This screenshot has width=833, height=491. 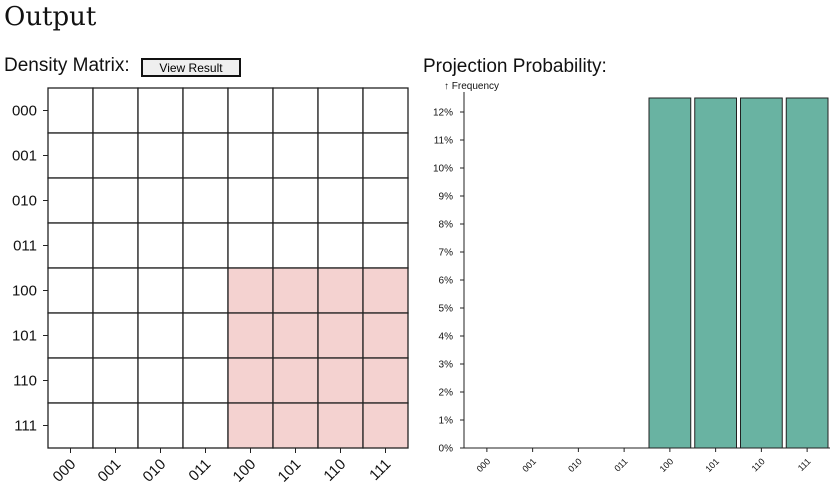 What do you see at coordinates (446, 337) in the screenshot?
I see `y-tick-label: 4%` at bounding box center [446, 337].